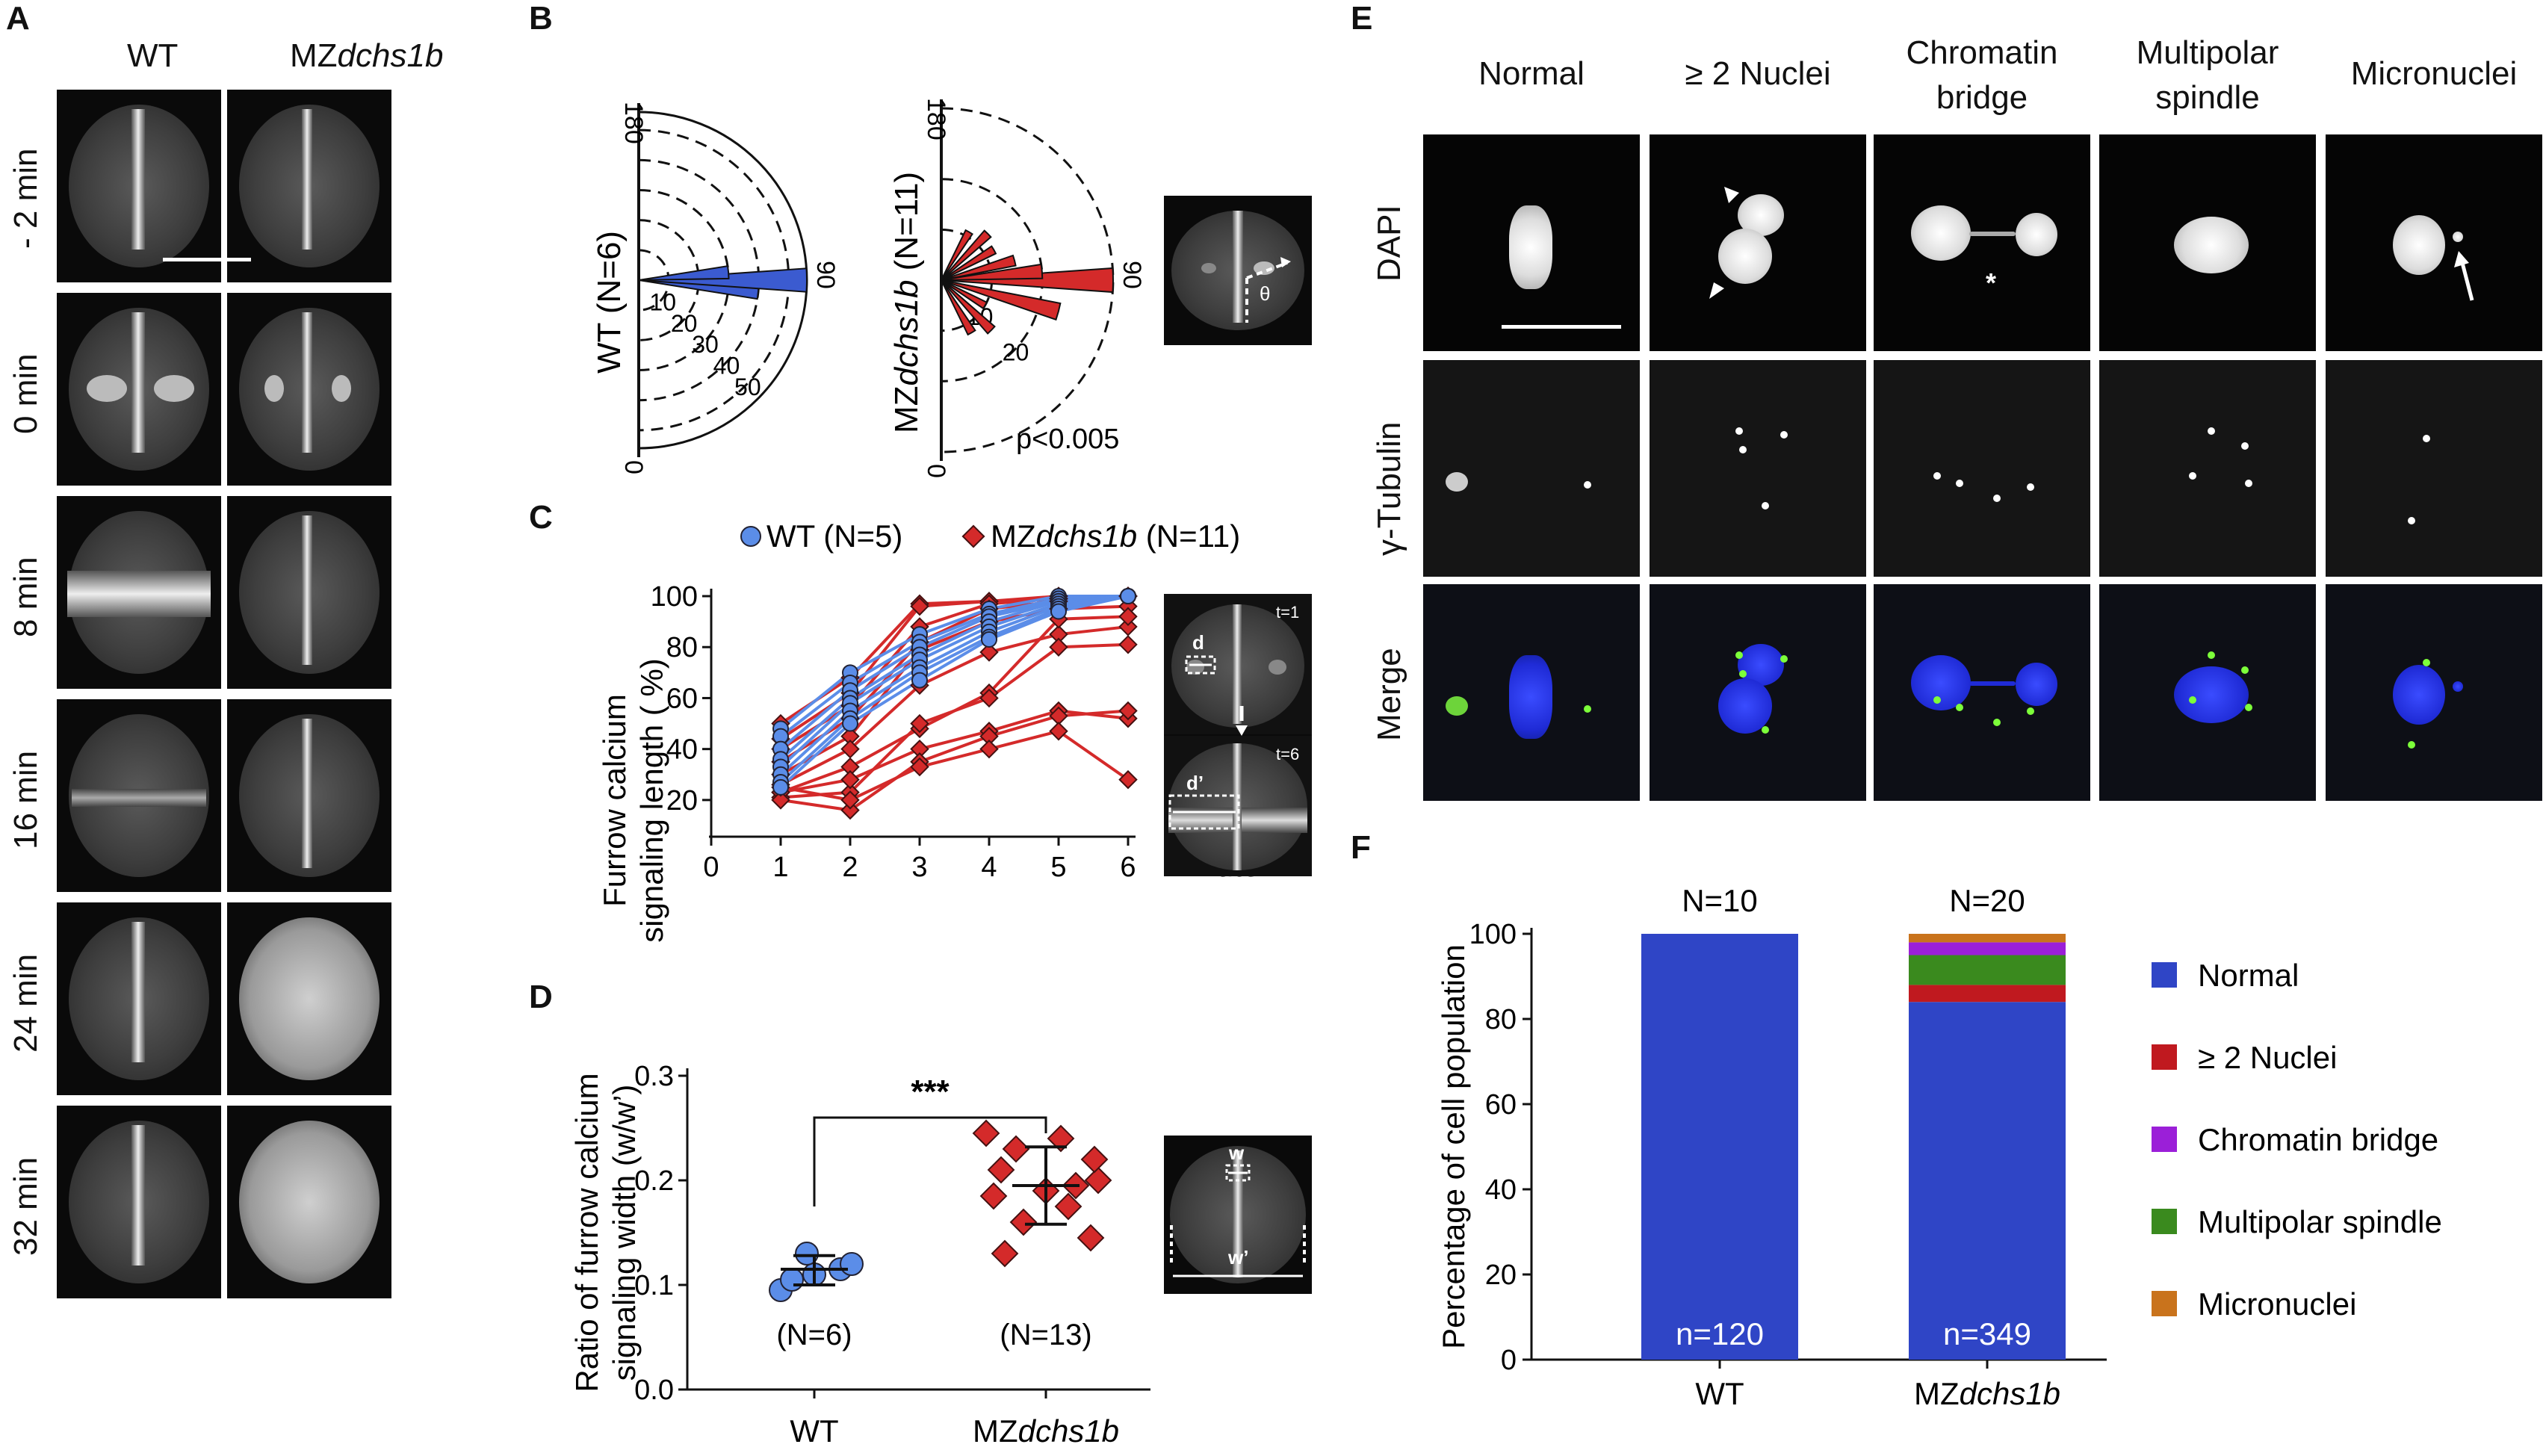 Image resolution: width=2543 pixels, height=1456 pixels. Describe the element at coordinates (1987, 900) in the screenshot. I see `f-N-mz: N=20` at that location.